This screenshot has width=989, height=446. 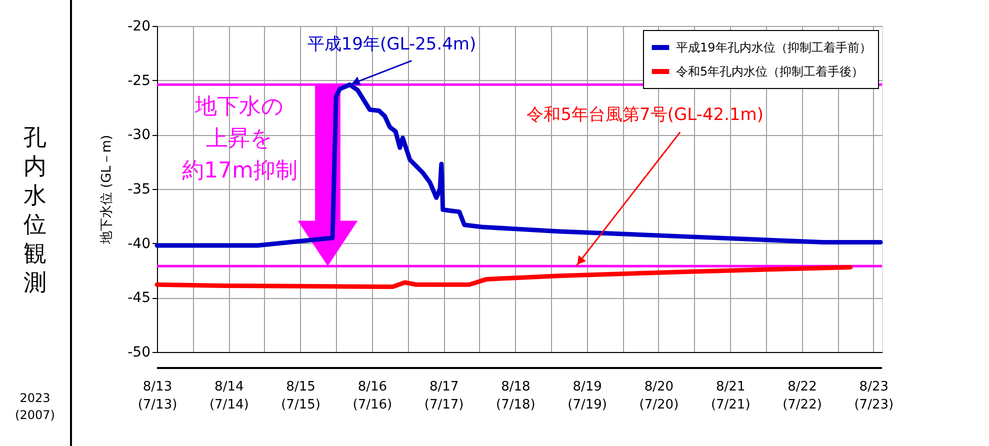 I want to click on y-tick-label: -40, so click(x=139, y=244).